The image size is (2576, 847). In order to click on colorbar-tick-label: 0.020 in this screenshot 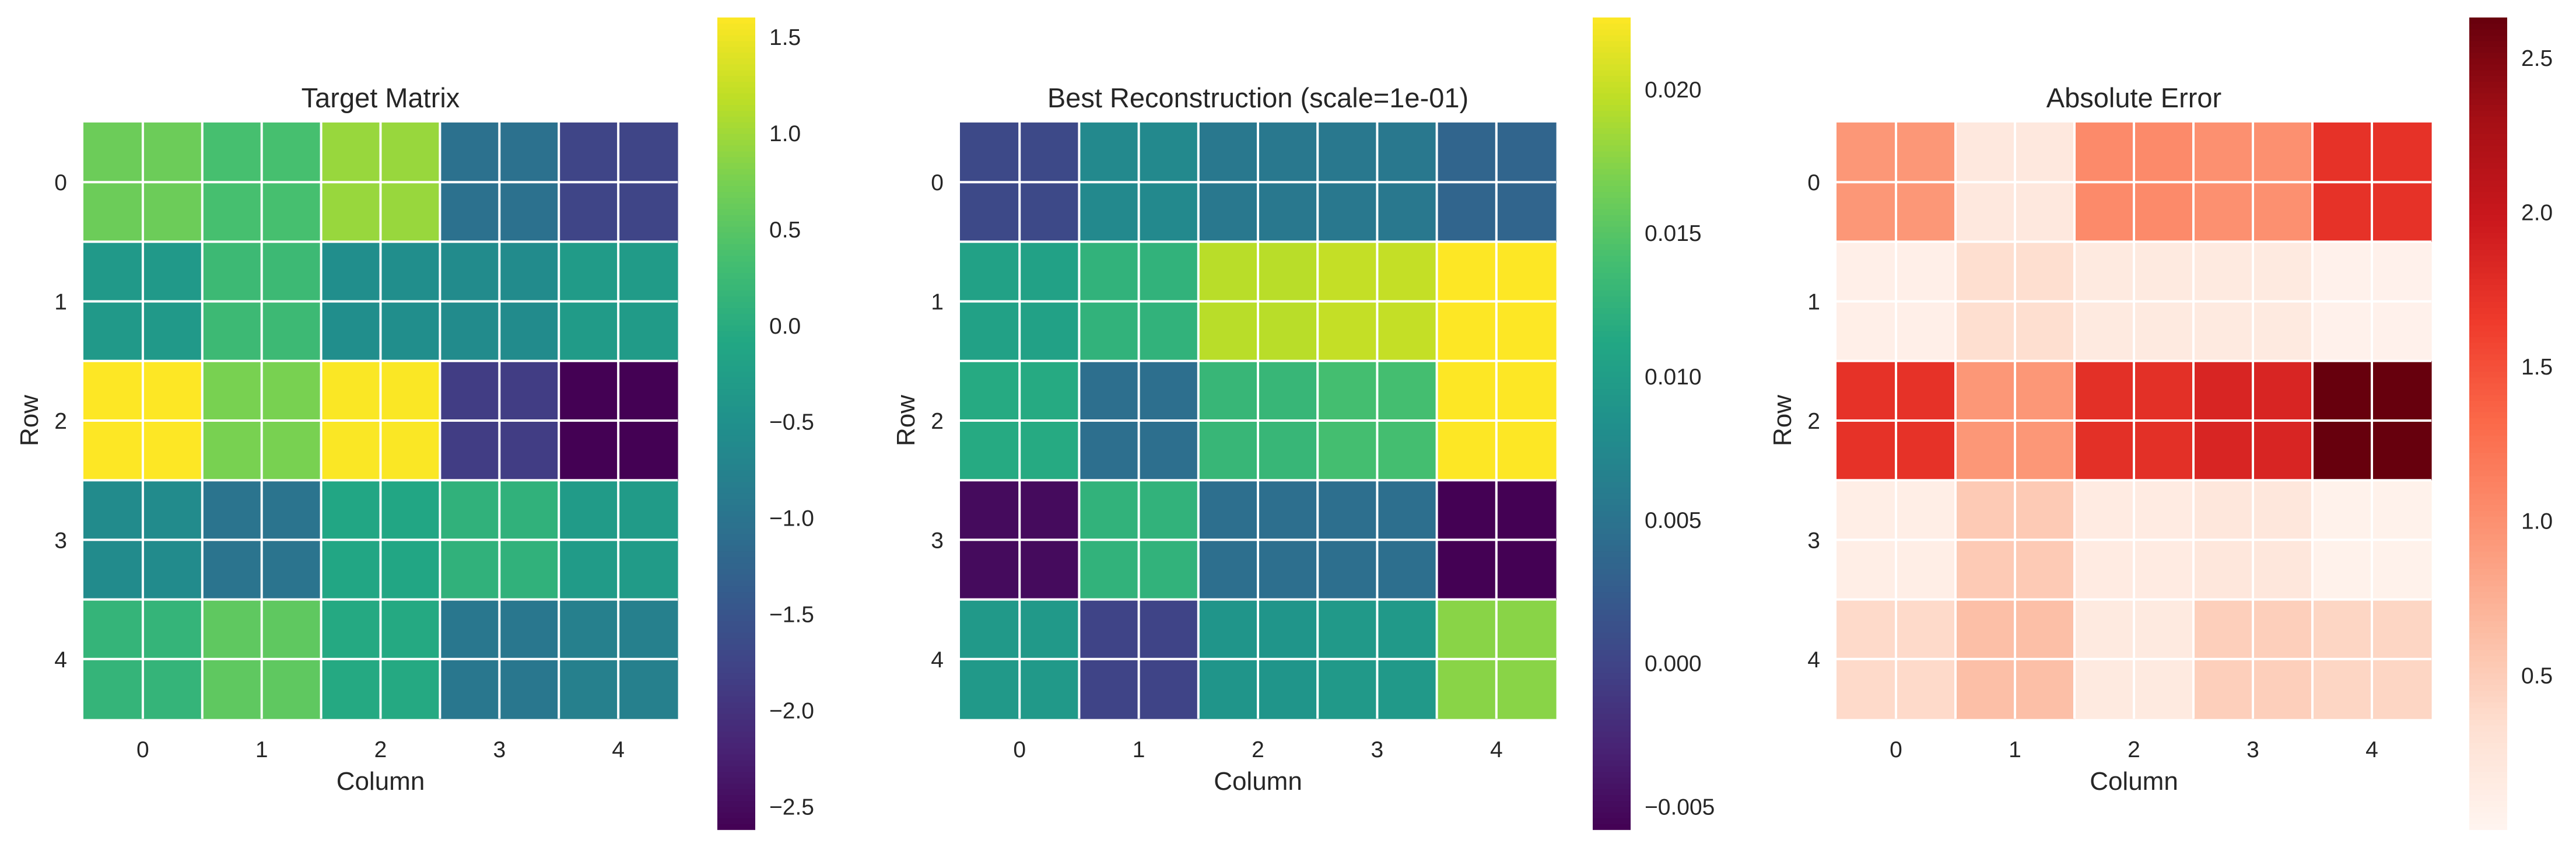, I will do `click(1673, 90)`.